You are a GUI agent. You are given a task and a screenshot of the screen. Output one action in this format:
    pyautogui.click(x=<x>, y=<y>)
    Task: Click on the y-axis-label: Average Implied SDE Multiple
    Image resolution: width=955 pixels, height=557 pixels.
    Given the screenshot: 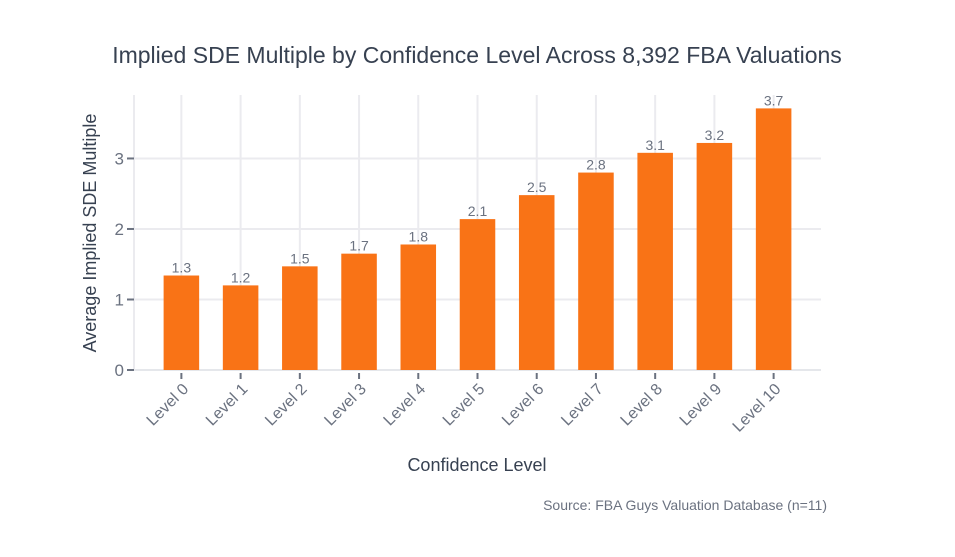 What is the action you would take?
    pyautogui.click(x=90, y=233)
    